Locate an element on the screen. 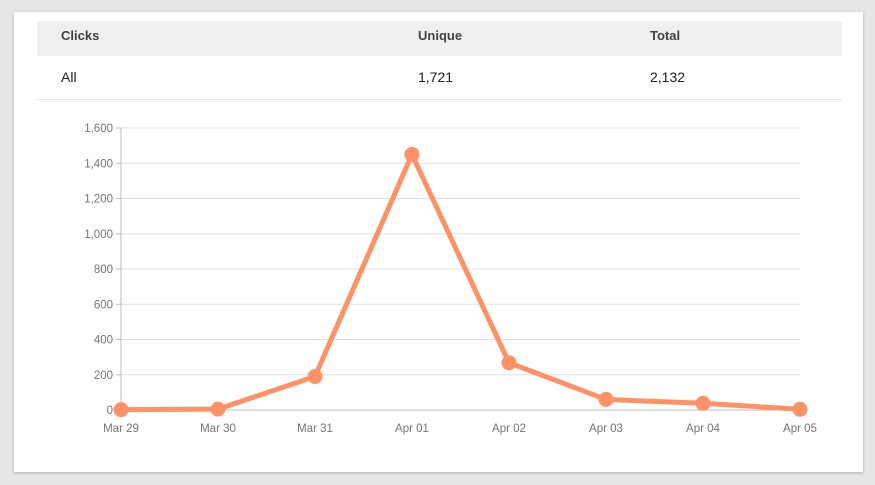 The image size is (875, 485). row-unique-value: 1,721 is located at coordinates (436, 77).